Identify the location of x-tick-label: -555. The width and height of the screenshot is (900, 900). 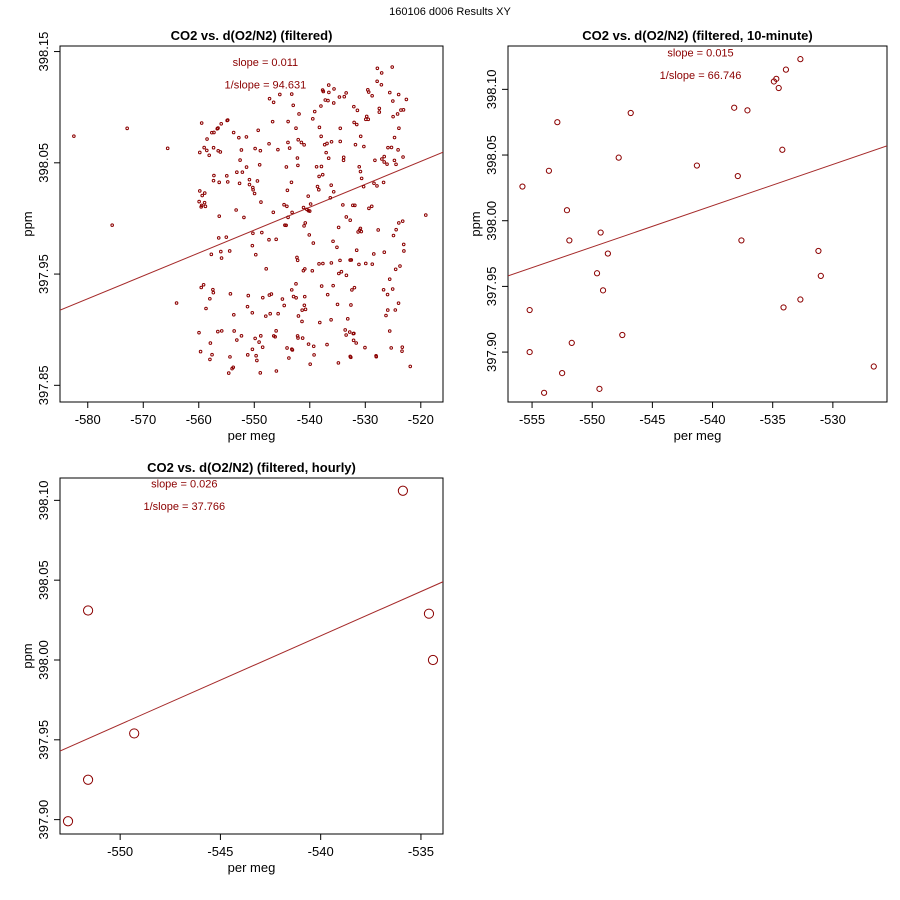
(532, 419).